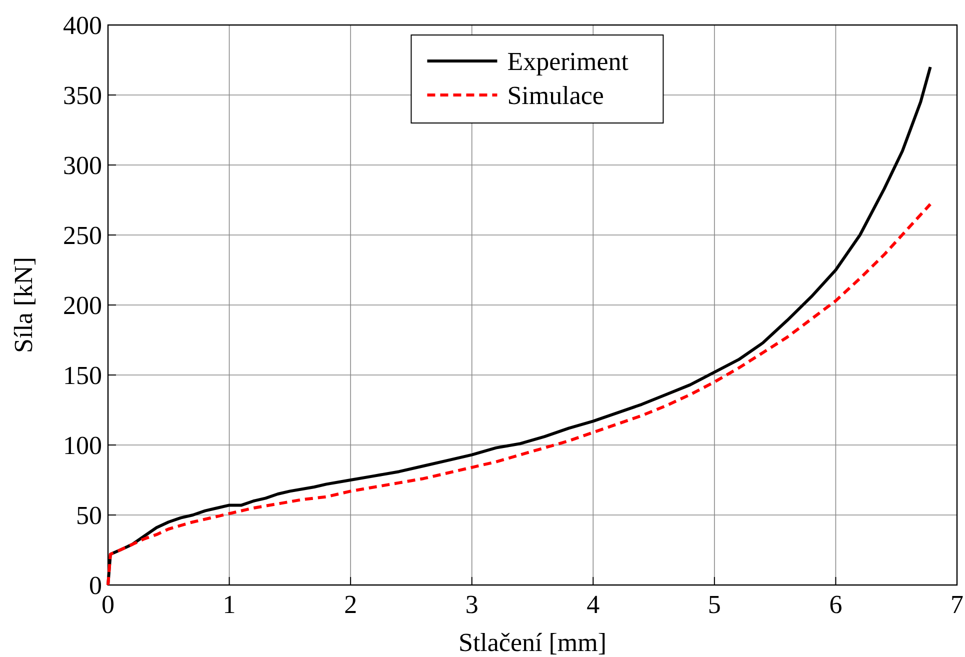 This screenshot has height=657, width=965. What do you see at coordinates (471, 604) in the screenshot?
I see `x-tick-label: 3` at bounding box center [471, 604].